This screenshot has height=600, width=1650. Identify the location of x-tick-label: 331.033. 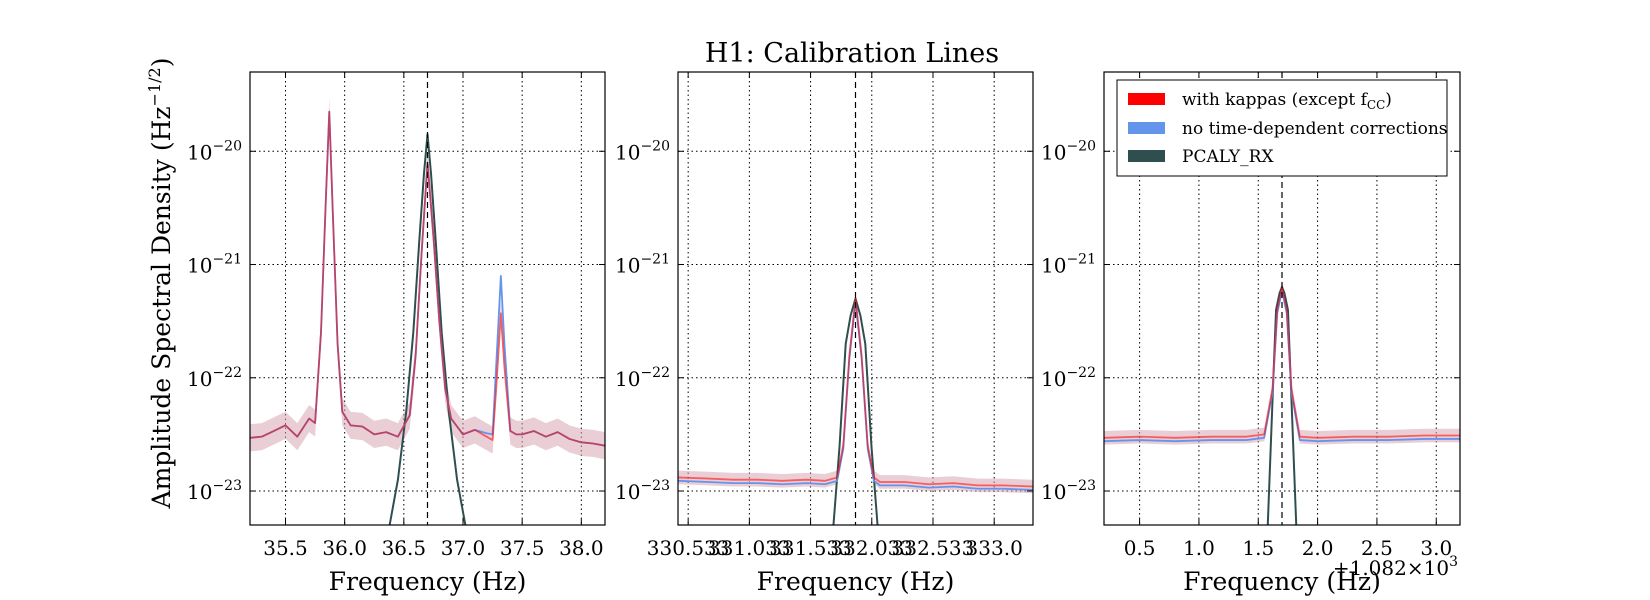
(749, 548).